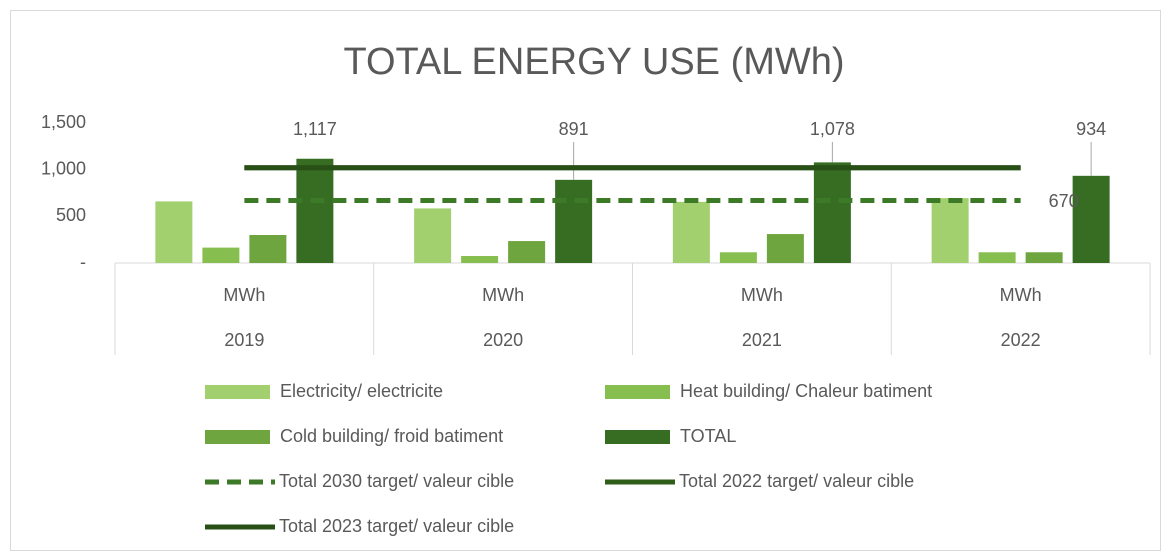  Describe the element at coordinates (806, 391) in the screenshot. I see `legend-label: Heat building/ Chaleur batiment` at that location.